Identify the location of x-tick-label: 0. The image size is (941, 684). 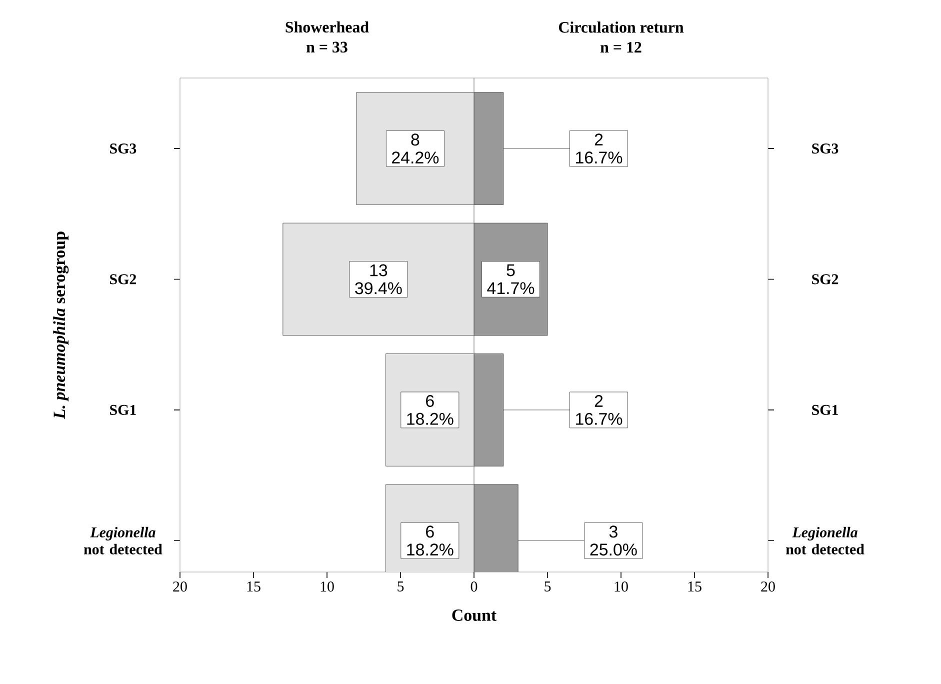
(474, 587).